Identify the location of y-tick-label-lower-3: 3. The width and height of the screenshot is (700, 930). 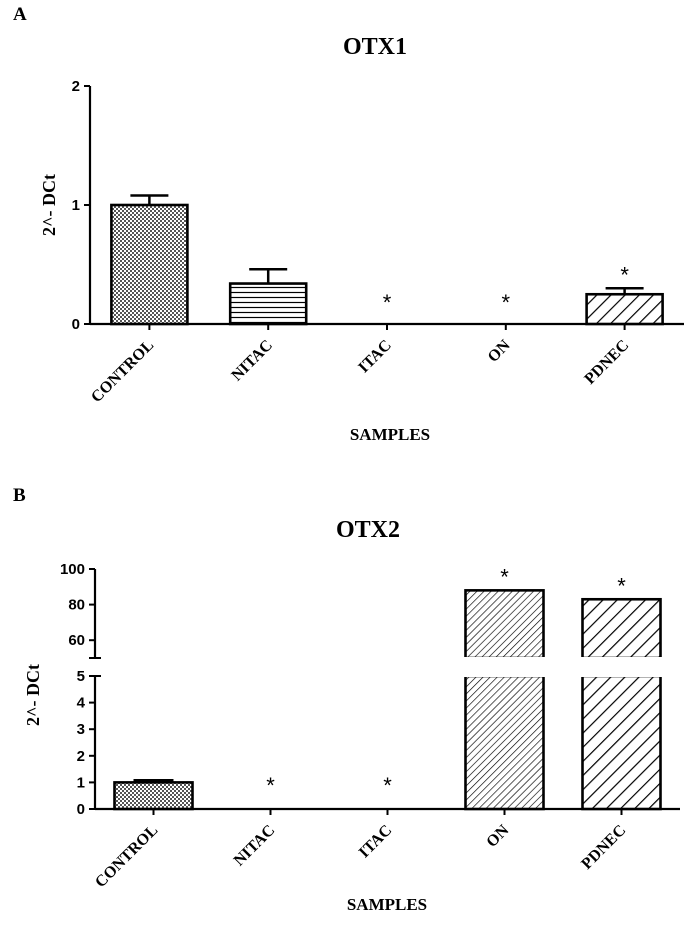
(81, 729).